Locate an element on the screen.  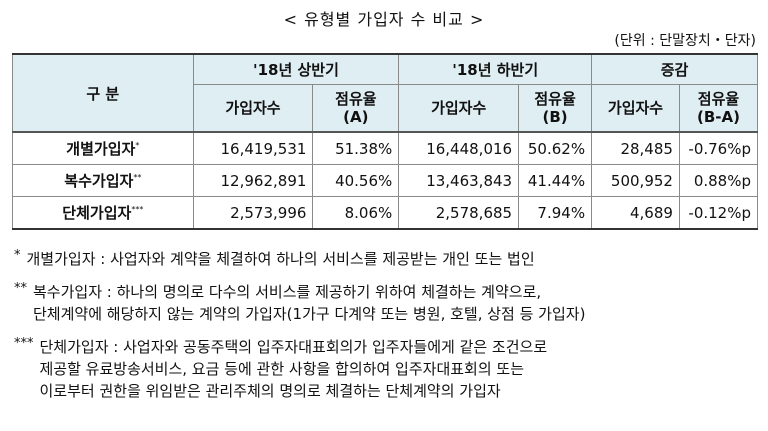
table-cell: -0.12%p is located at coordinates (718, 213).